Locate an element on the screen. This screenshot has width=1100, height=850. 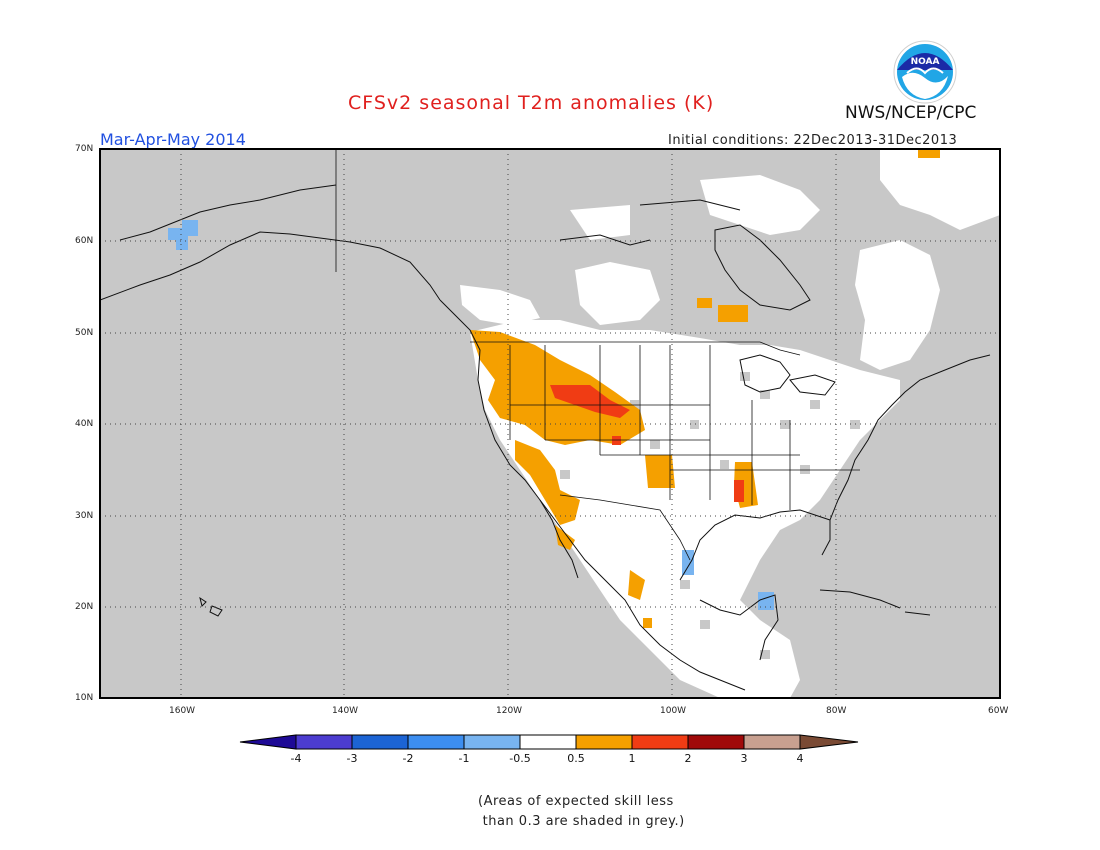
lat-label-50n: 50N is located at coordinates (84, 333).